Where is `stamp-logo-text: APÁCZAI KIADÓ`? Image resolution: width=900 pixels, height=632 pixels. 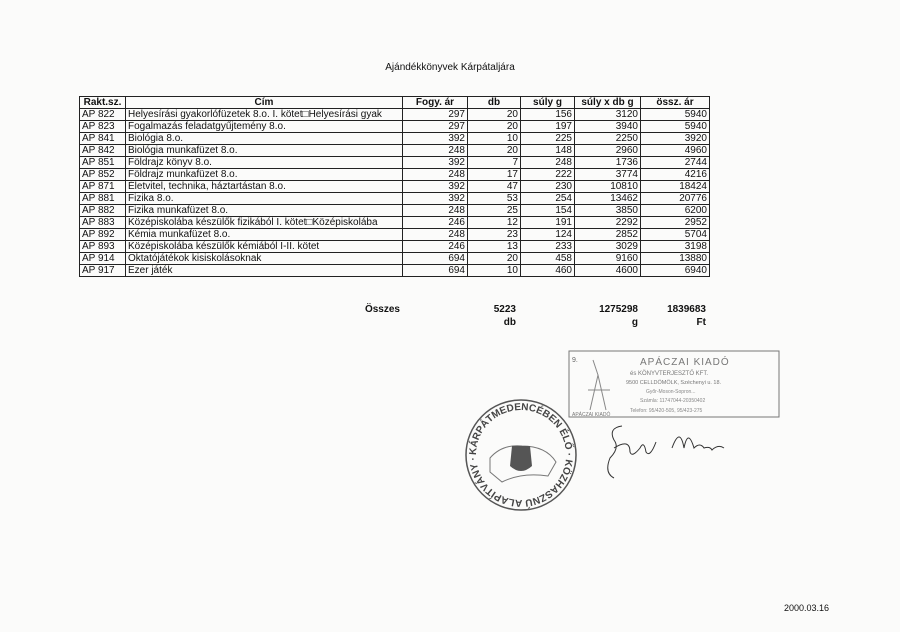 stamp-logo-text: APÁCZAI KIADÓ is located at coordinates (591, 414).